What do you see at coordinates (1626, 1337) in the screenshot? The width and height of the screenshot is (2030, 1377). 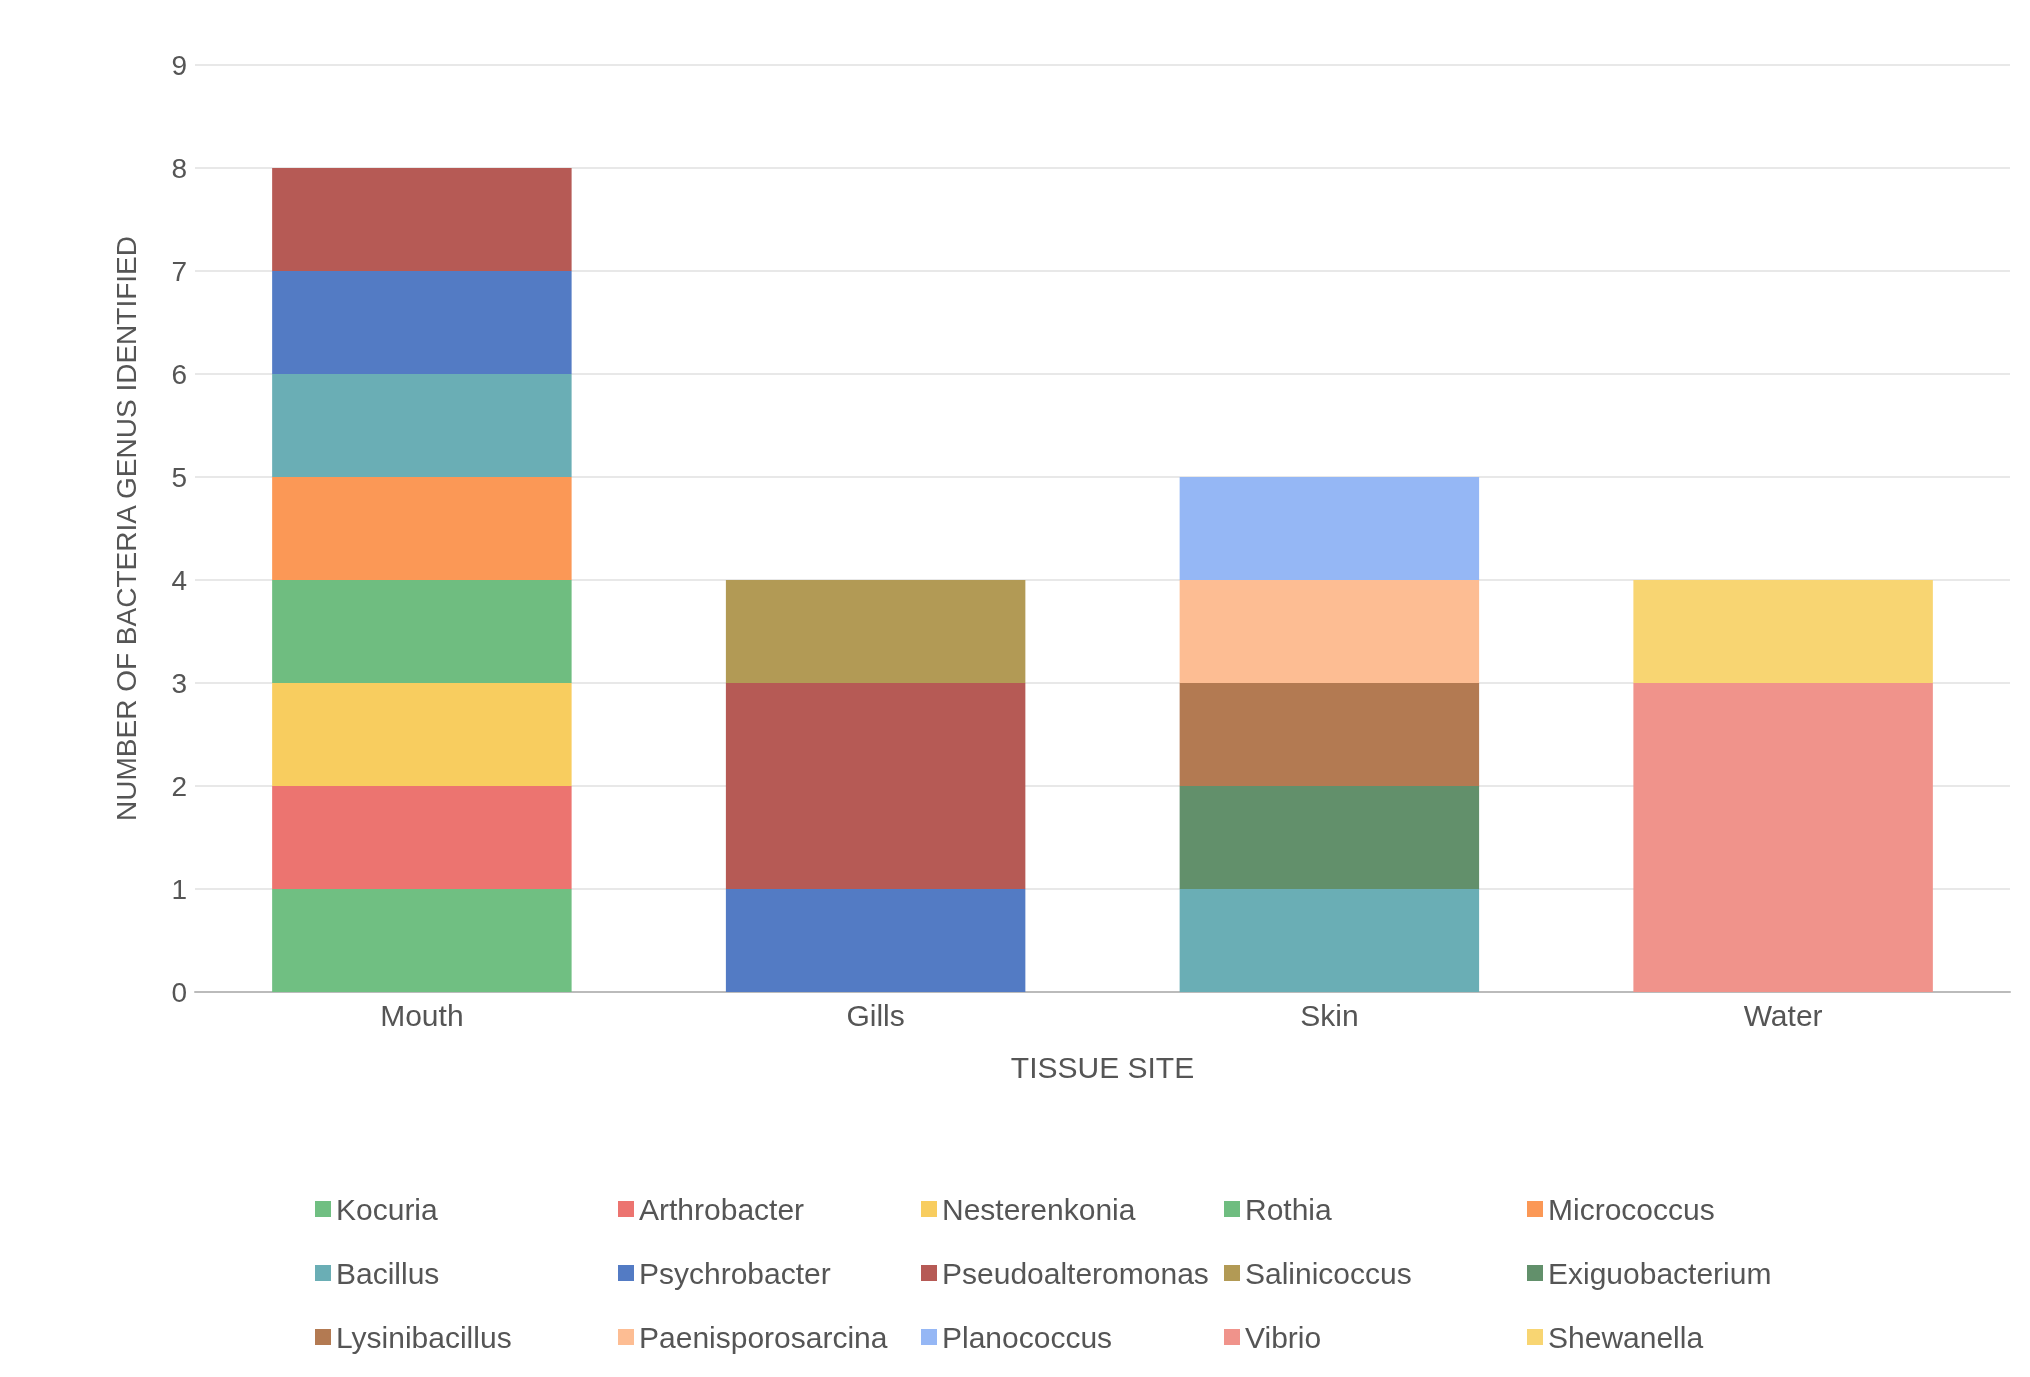 I see `legend-label: Shewanella` at bounding box center [1626, 1337].